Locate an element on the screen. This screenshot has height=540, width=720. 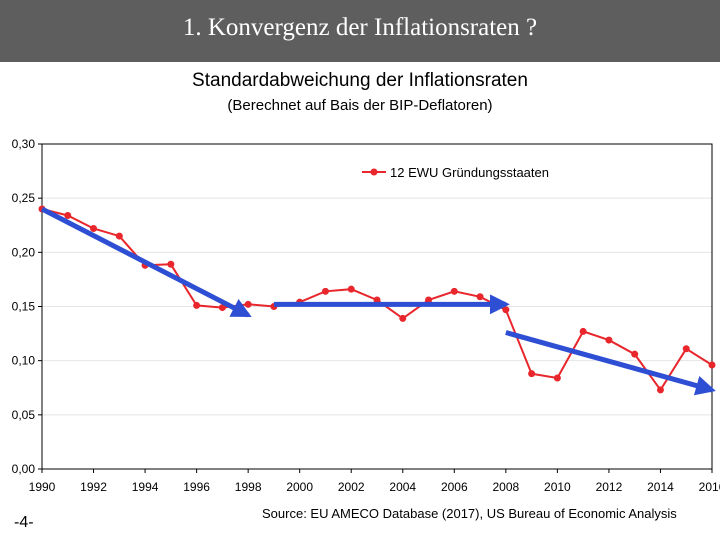
x-tick-label: 1994 is located at coordinates (145, 487).